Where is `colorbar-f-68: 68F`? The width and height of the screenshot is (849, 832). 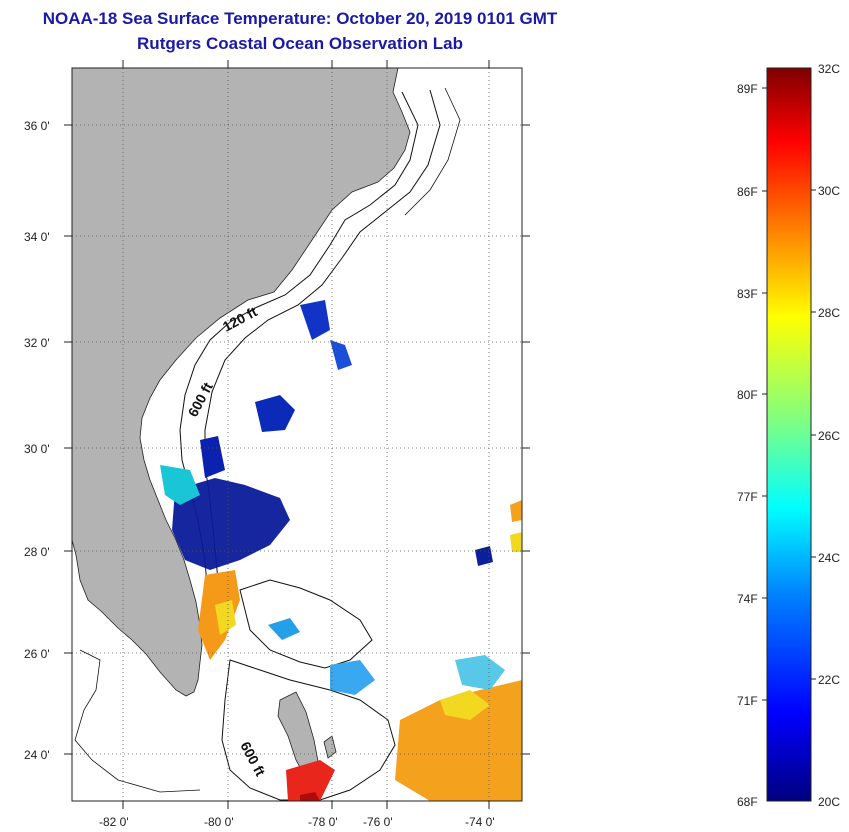 colorbar-f-68: 68F is located at coordinates (747, 802).